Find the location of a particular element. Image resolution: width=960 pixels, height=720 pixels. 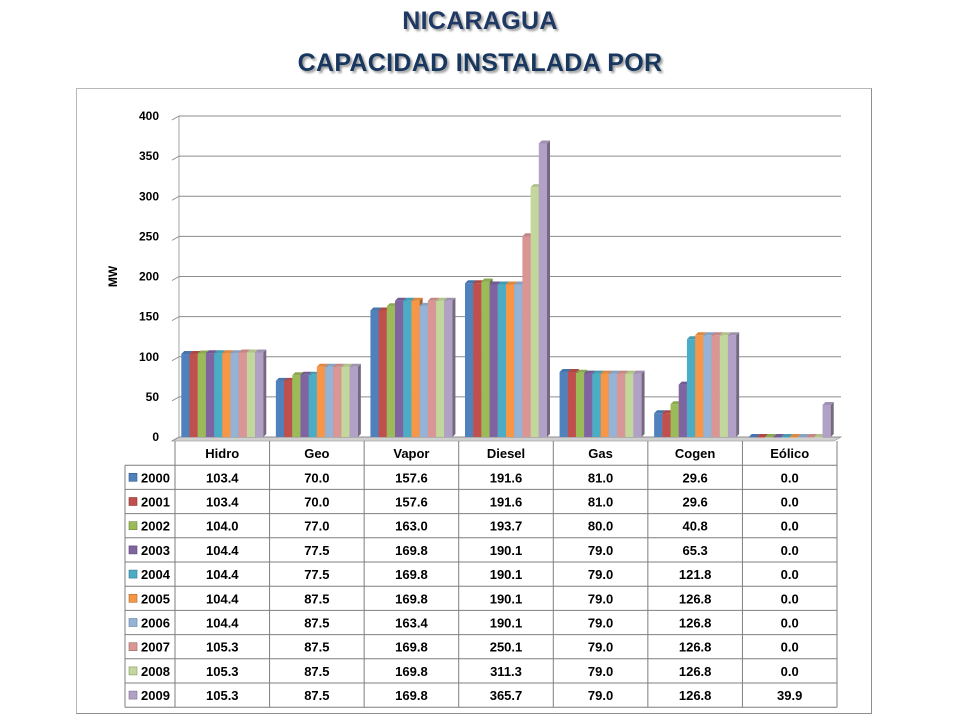

bar-top-Eólico-2000 is located at coordinates (754, 435).